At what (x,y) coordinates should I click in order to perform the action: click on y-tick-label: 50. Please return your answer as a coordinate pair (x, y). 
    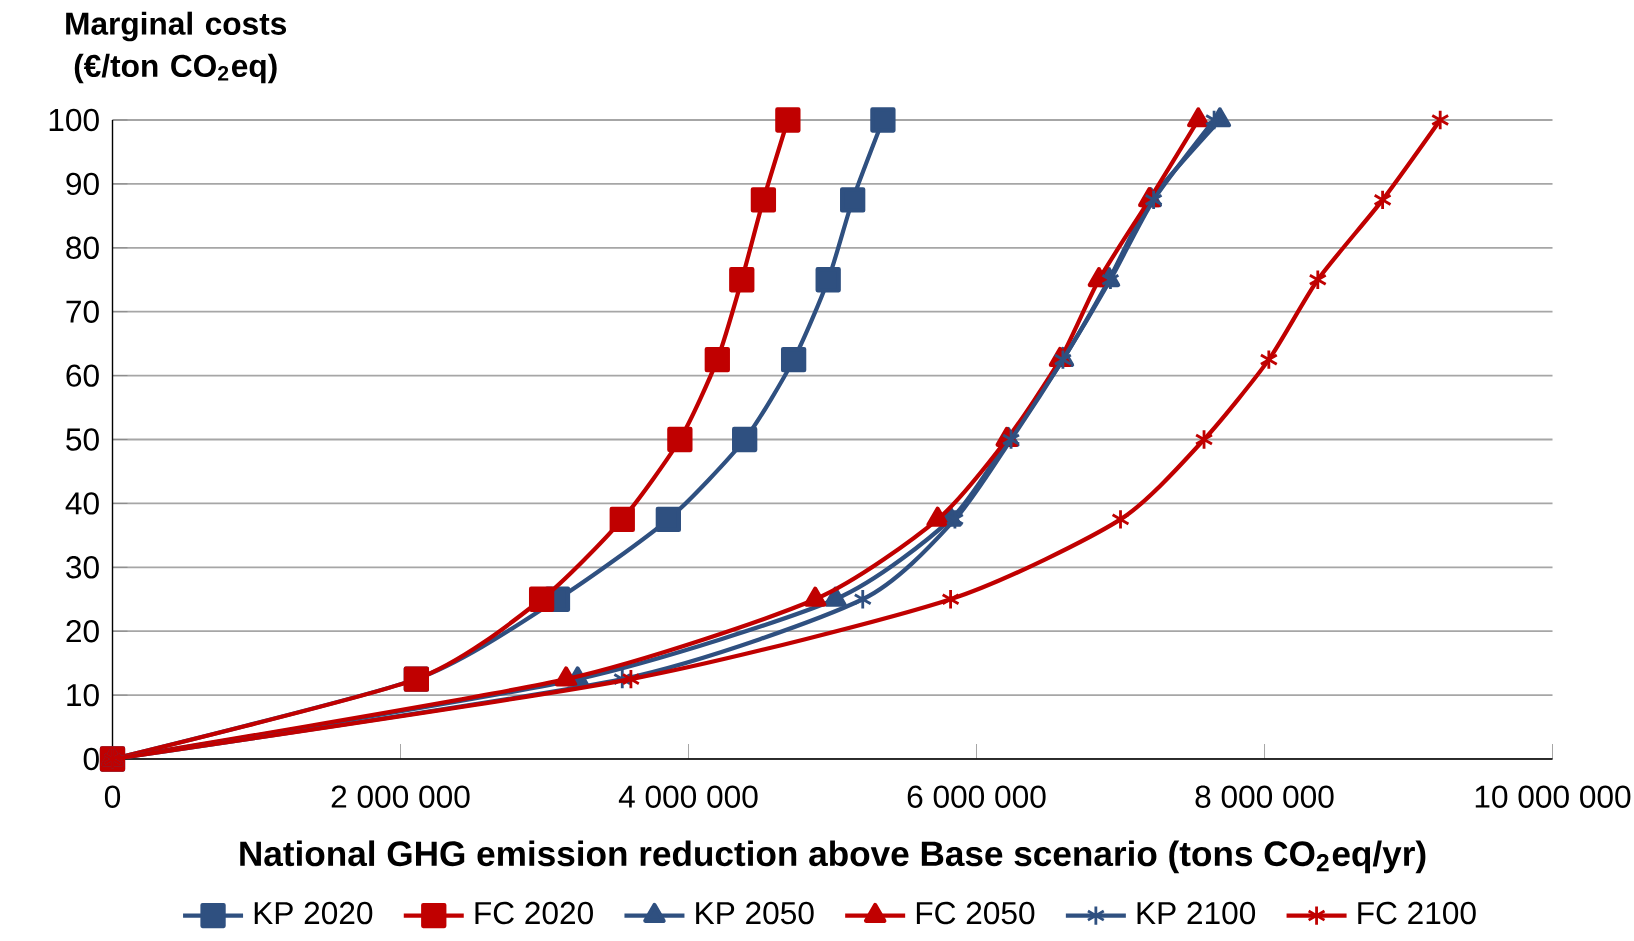
    Looking at the image, I should click on (82, 439).